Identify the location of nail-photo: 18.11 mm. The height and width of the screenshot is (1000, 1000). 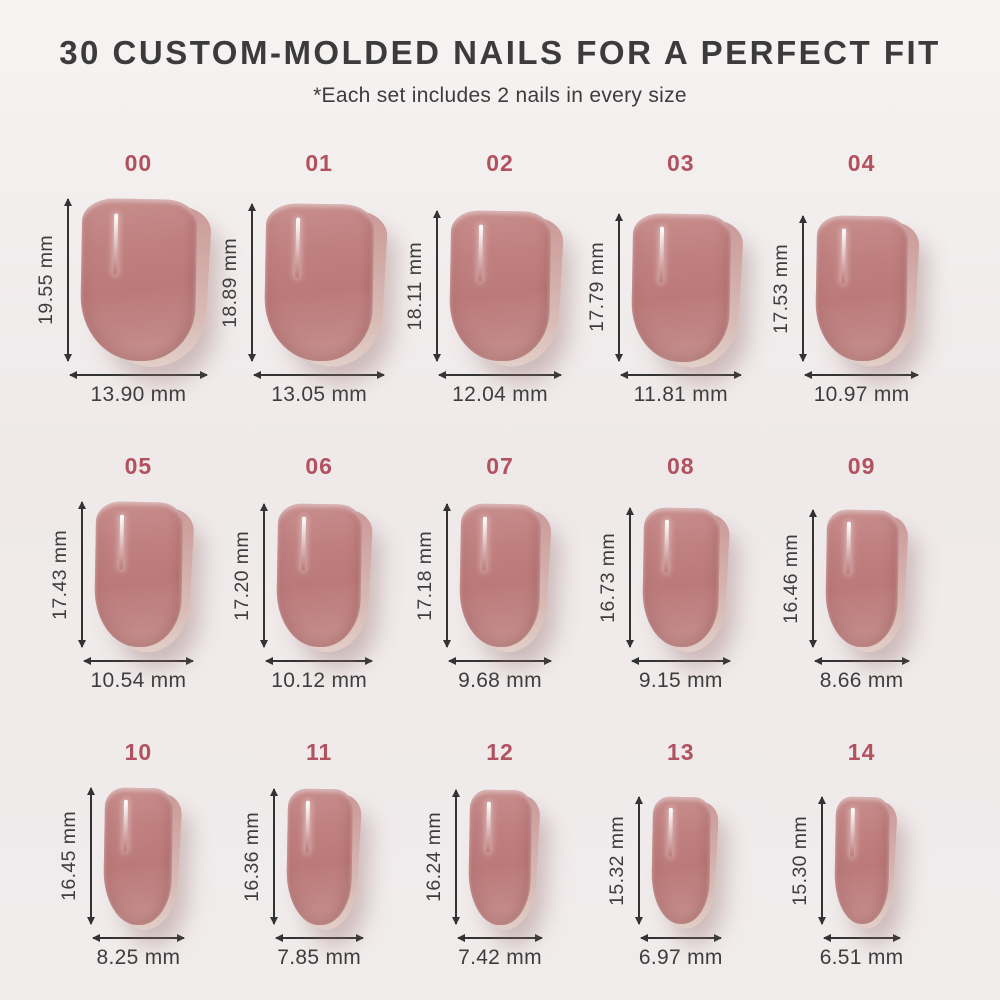
(484, 289).